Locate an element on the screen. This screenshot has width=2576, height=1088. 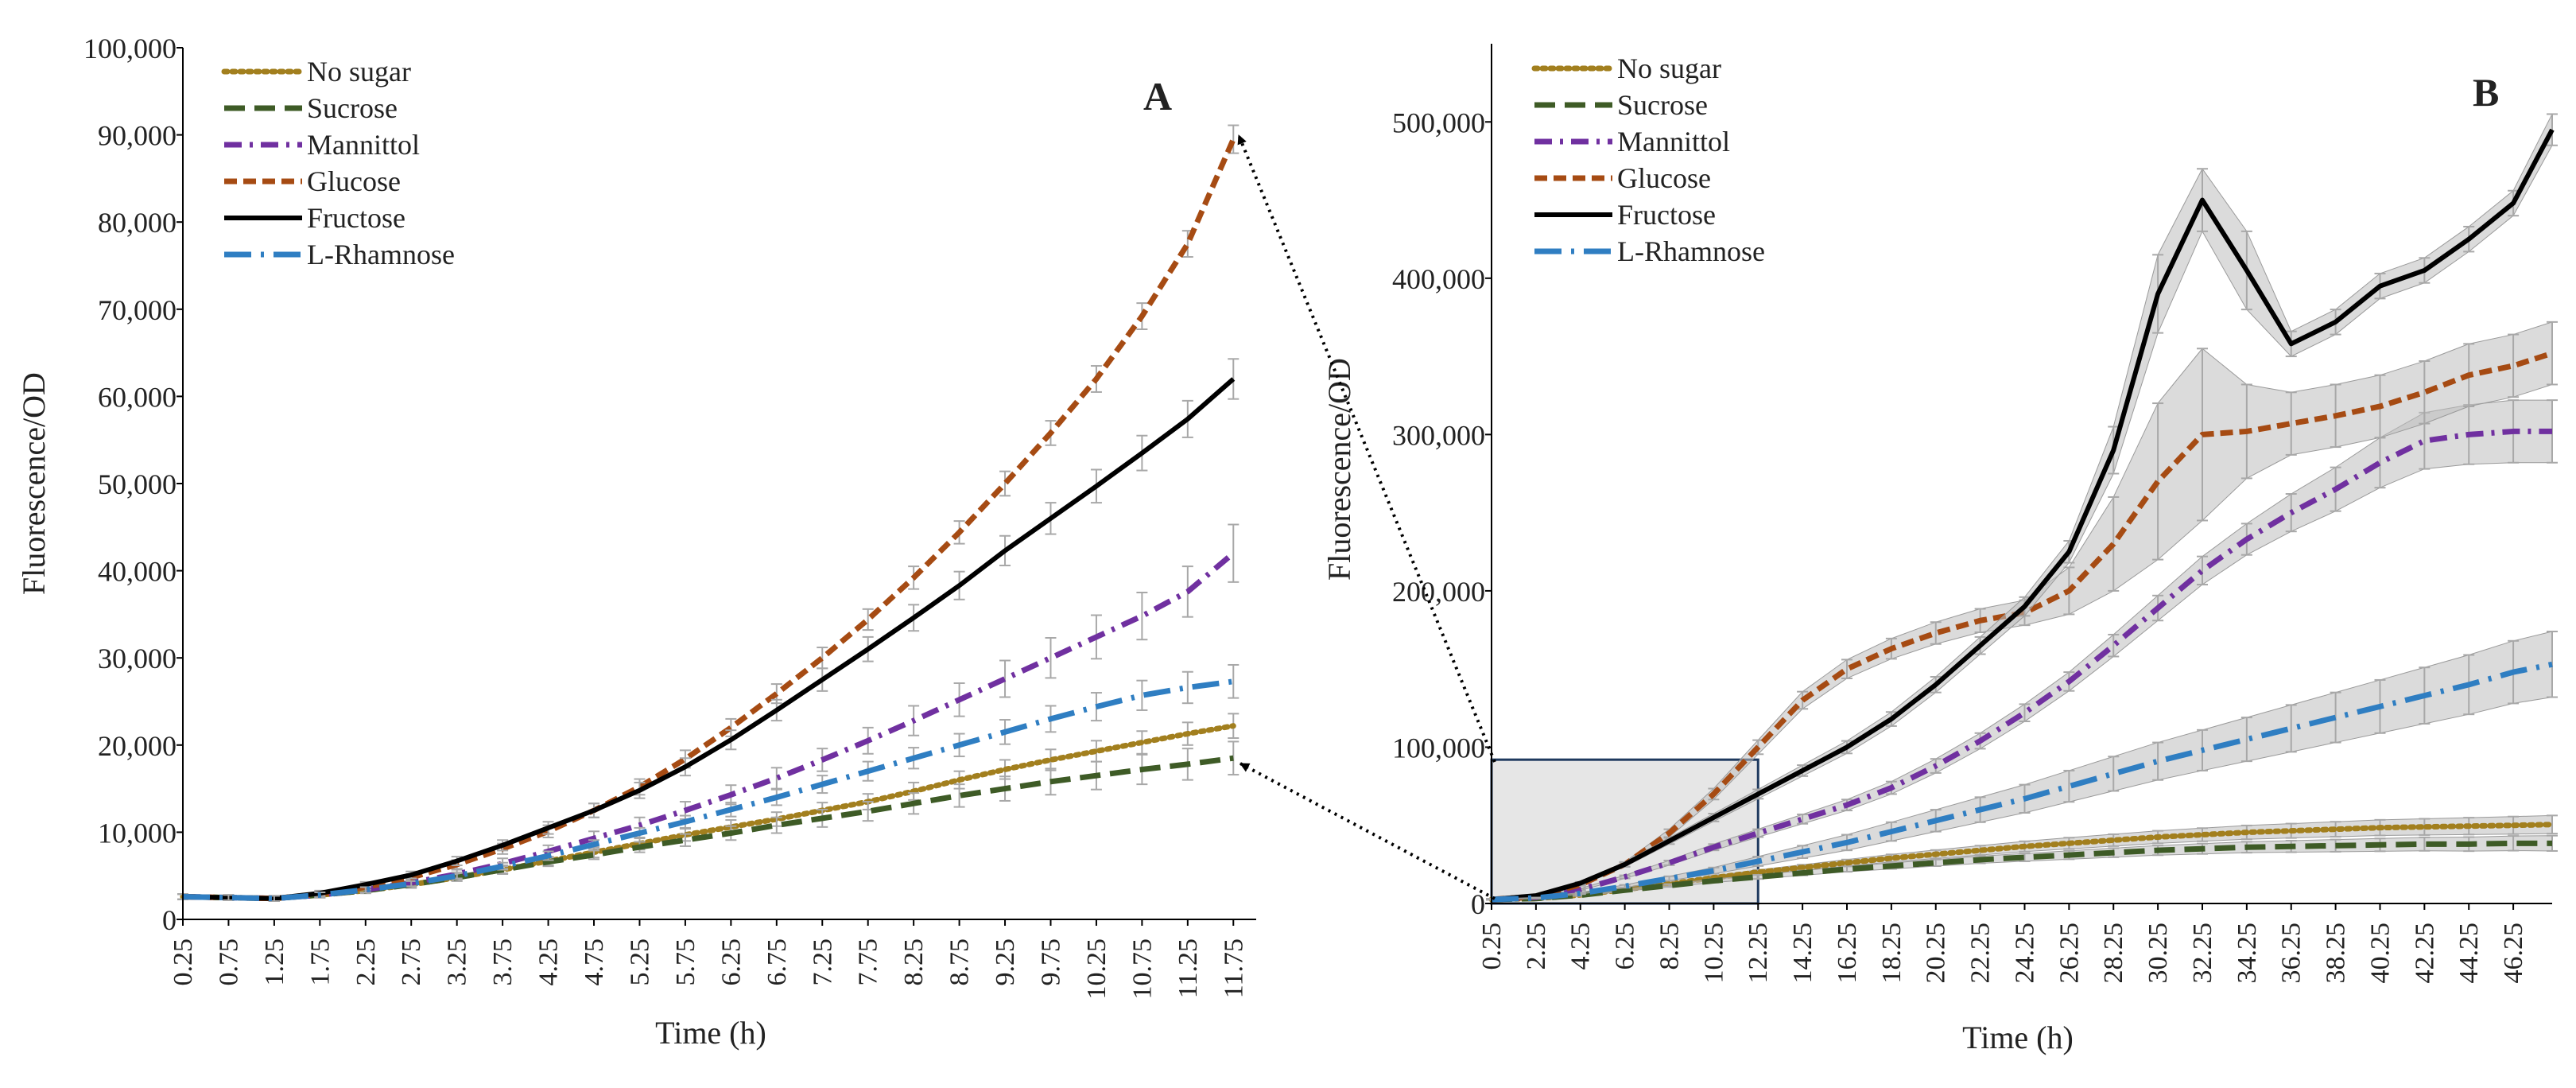
panel-b-x-tick-label: 10.25 is located at coordinates (1713, 953).